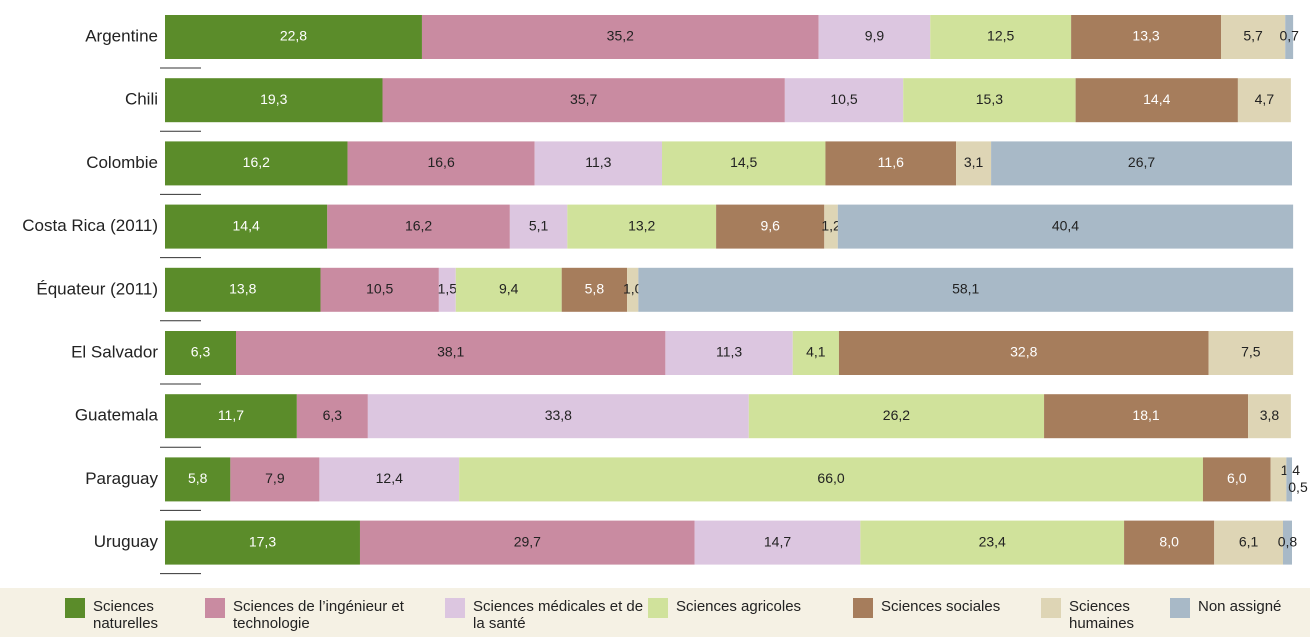  I want to click on value-label: 3,8, so click(1270, 415).